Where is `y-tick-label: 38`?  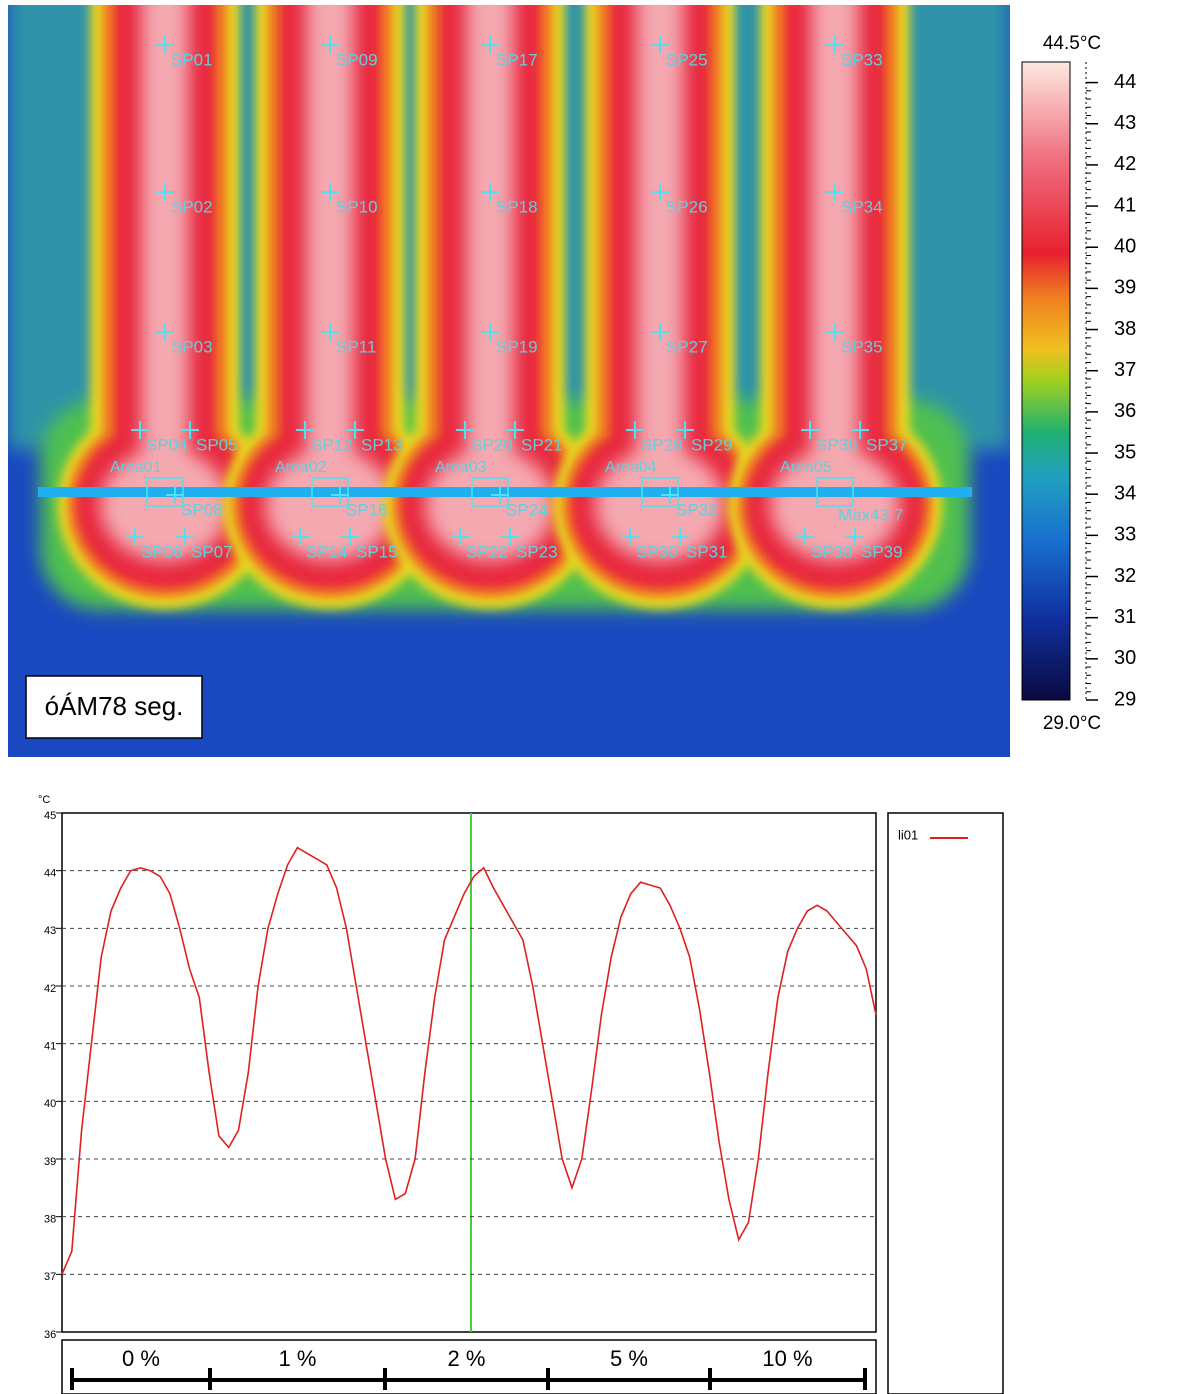
y-tick-label: 38 is located at coordinates (50, 1220).